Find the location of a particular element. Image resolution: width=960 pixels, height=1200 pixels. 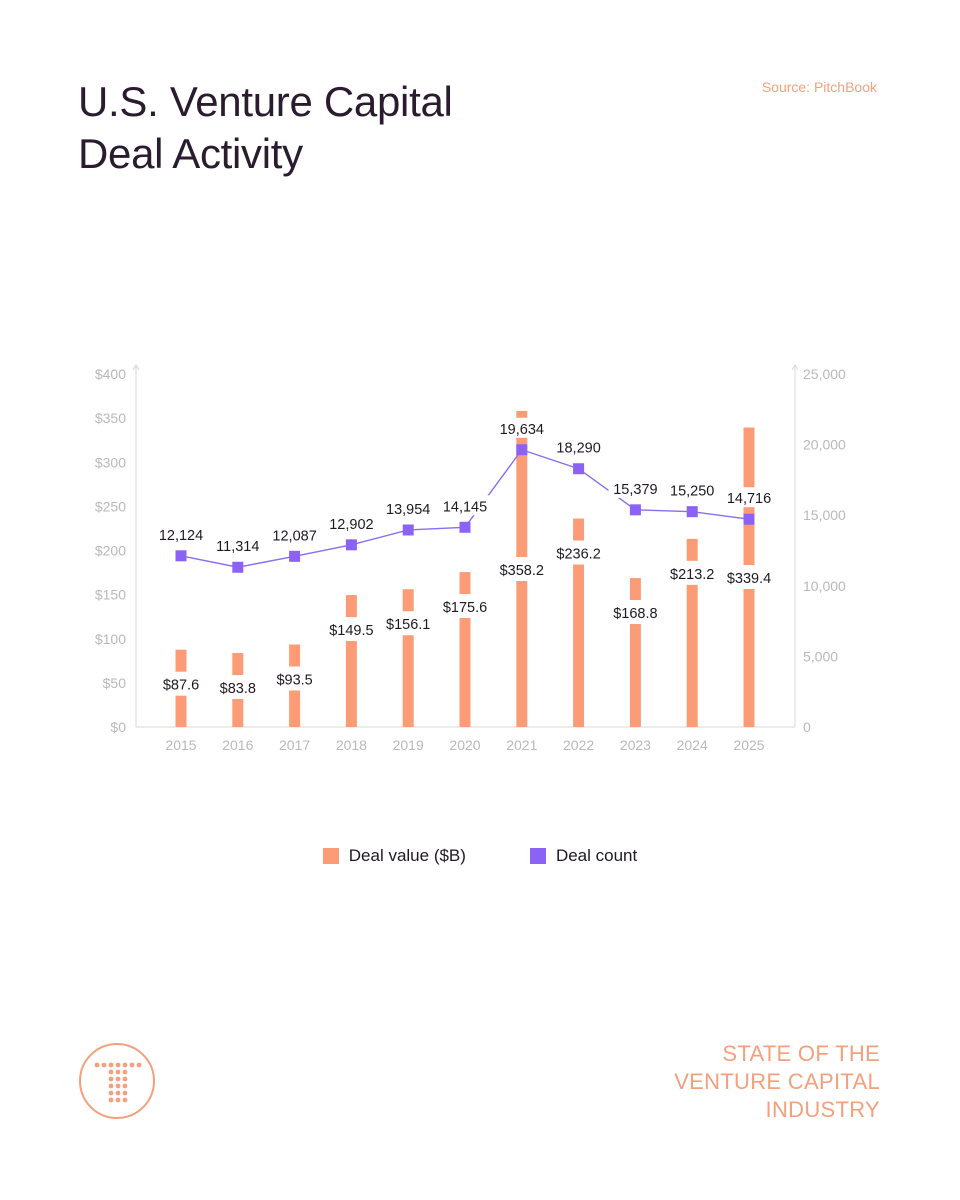

chart-legend: Deal value ($B) Deal count is located at coordinates (480, 856).